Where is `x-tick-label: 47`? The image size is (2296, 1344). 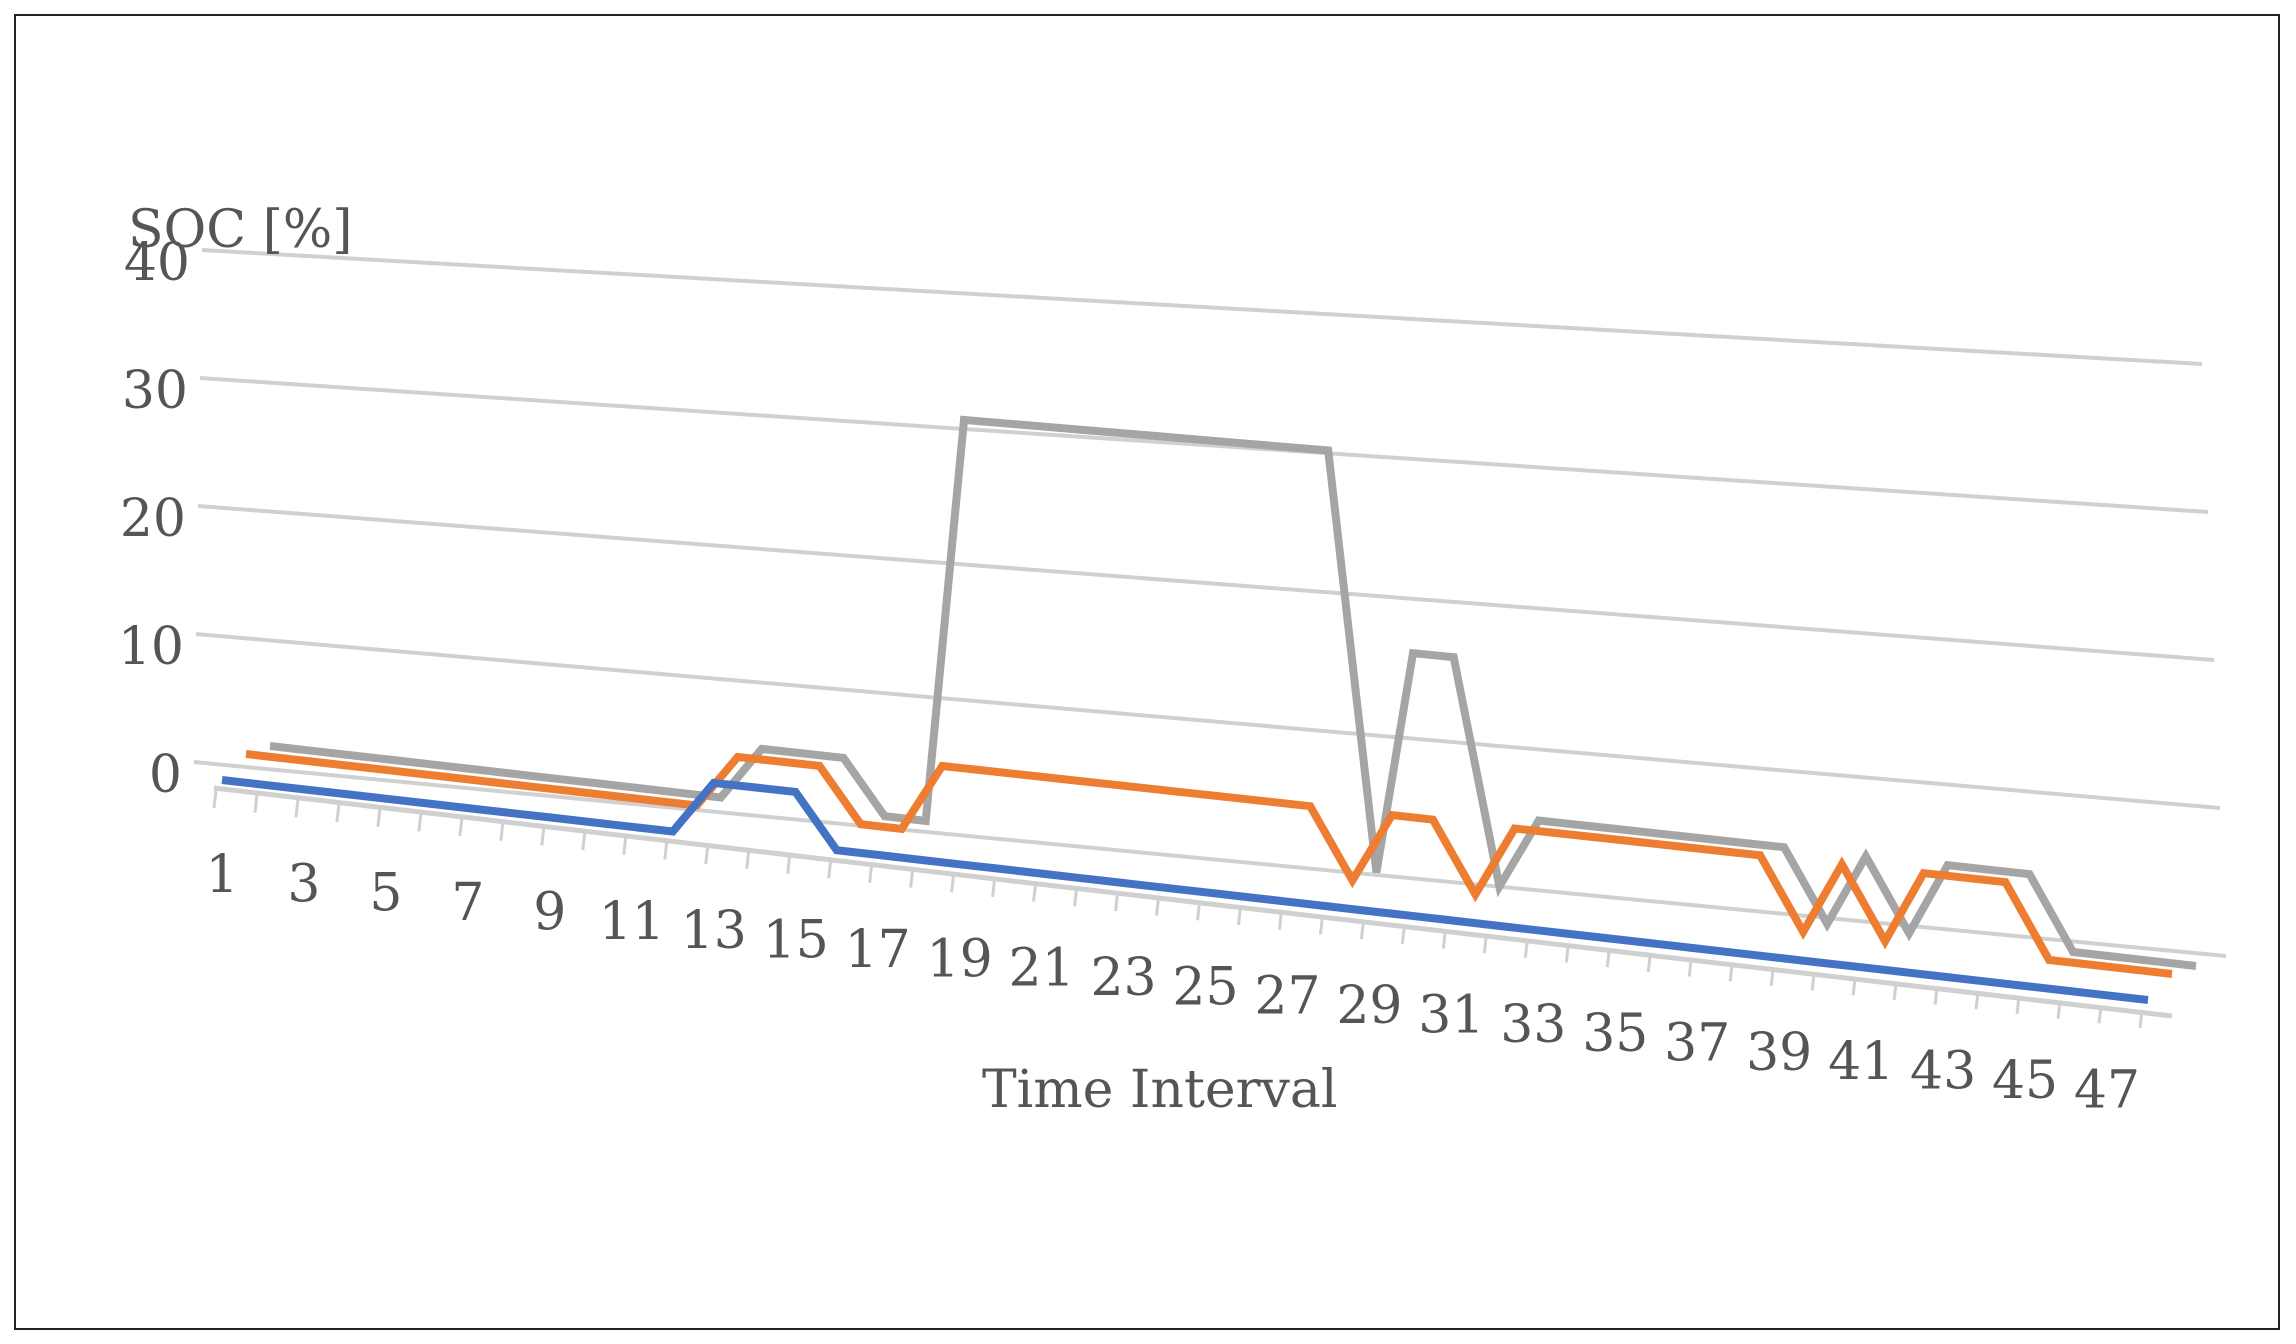 x-tick-label: 47 is located at coordinates (2107, 1090).